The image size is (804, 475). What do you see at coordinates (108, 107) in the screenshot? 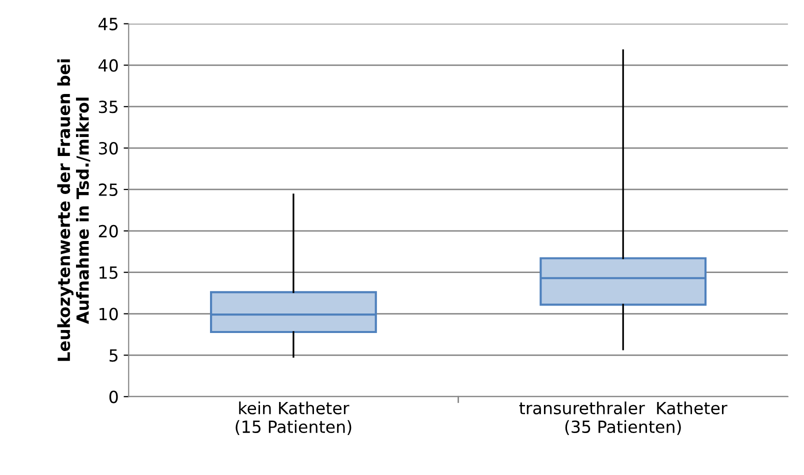
I see `y-tick-label: 35` at bounding box center [108, 107].